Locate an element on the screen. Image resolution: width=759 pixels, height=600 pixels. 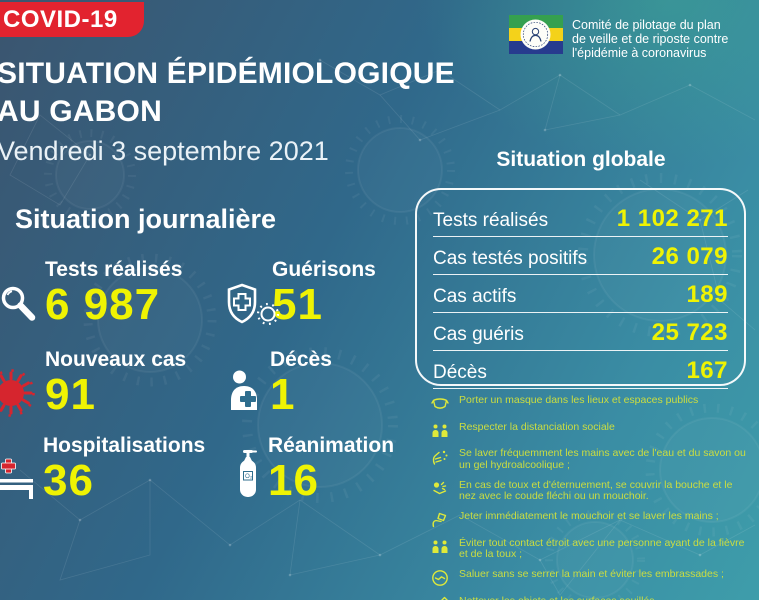
row-label: Décès is located at coordinates (460, 372).